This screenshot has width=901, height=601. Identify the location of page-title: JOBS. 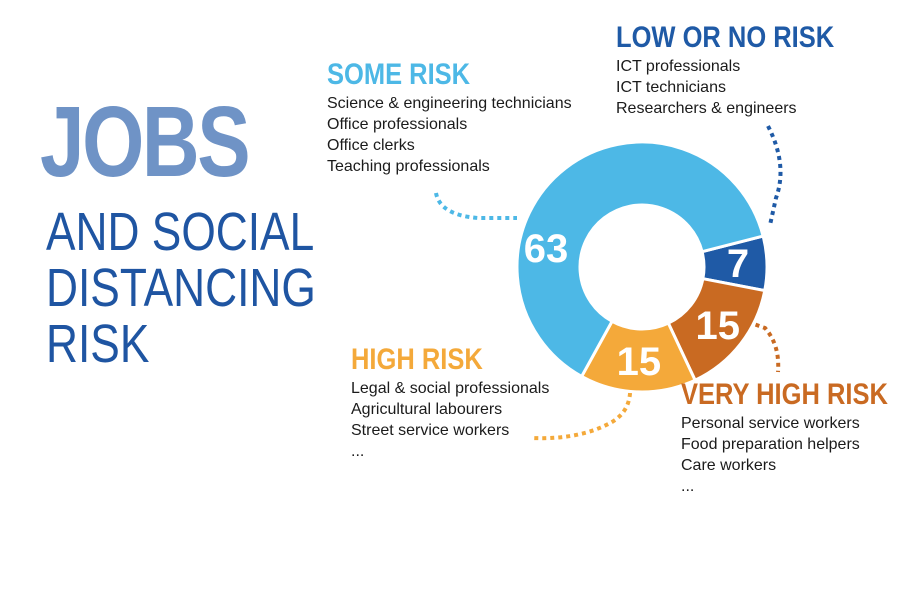
(145, 142).